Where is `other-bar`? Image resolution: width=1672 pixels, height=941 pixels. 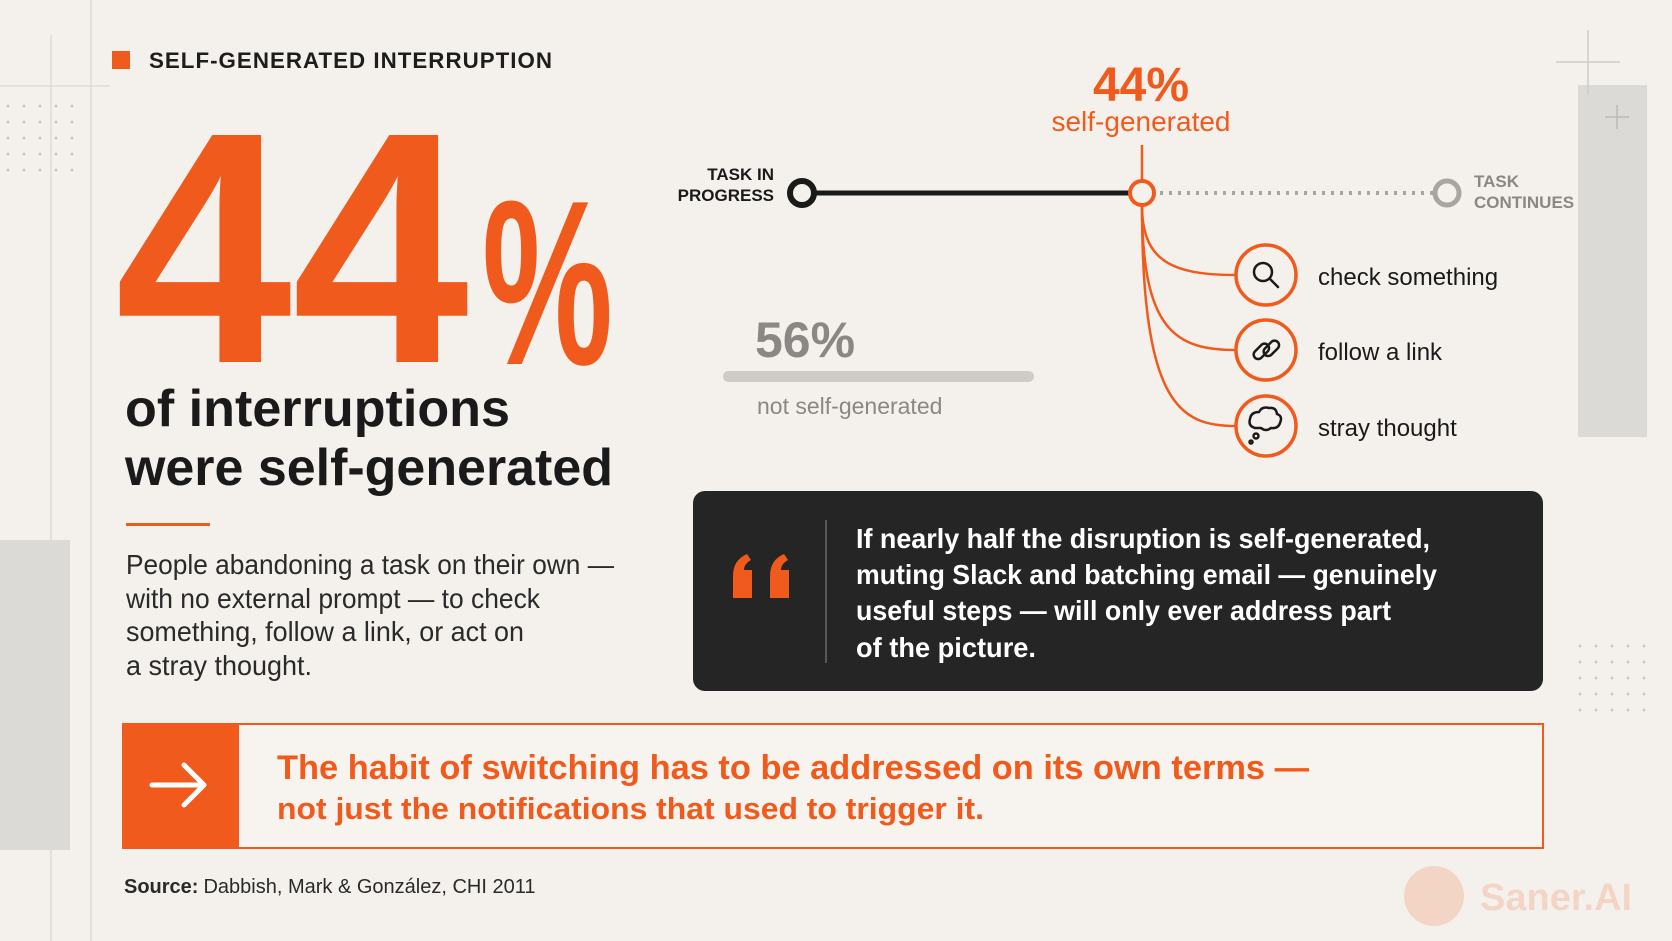 other-bar is located at coordinates (878, 376).